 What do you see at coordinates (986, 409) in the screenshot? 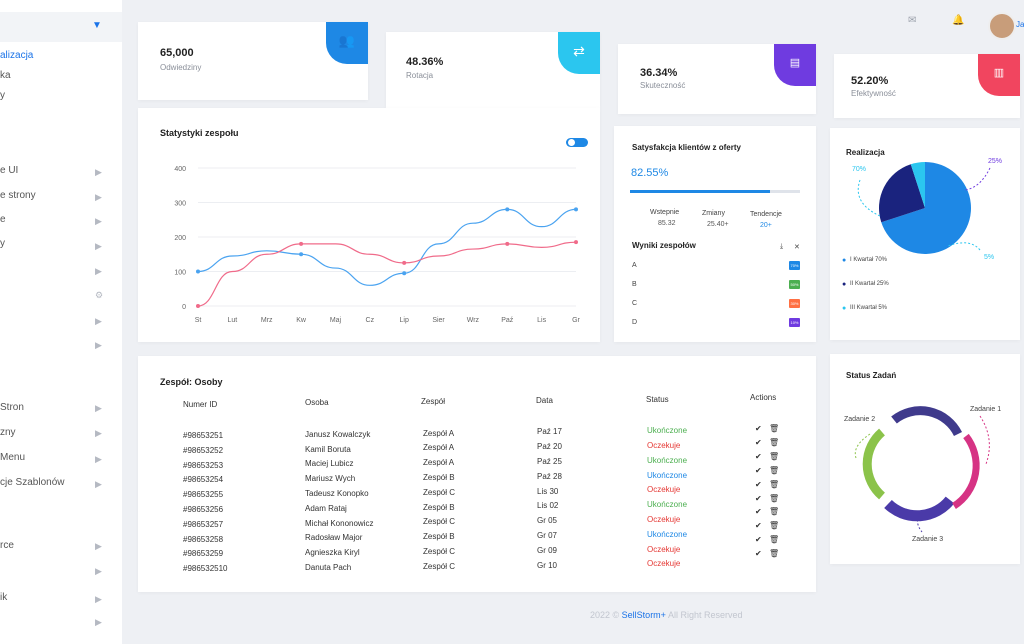
I see `task-label: Zadanie 1` at bounding box center [986, 409].